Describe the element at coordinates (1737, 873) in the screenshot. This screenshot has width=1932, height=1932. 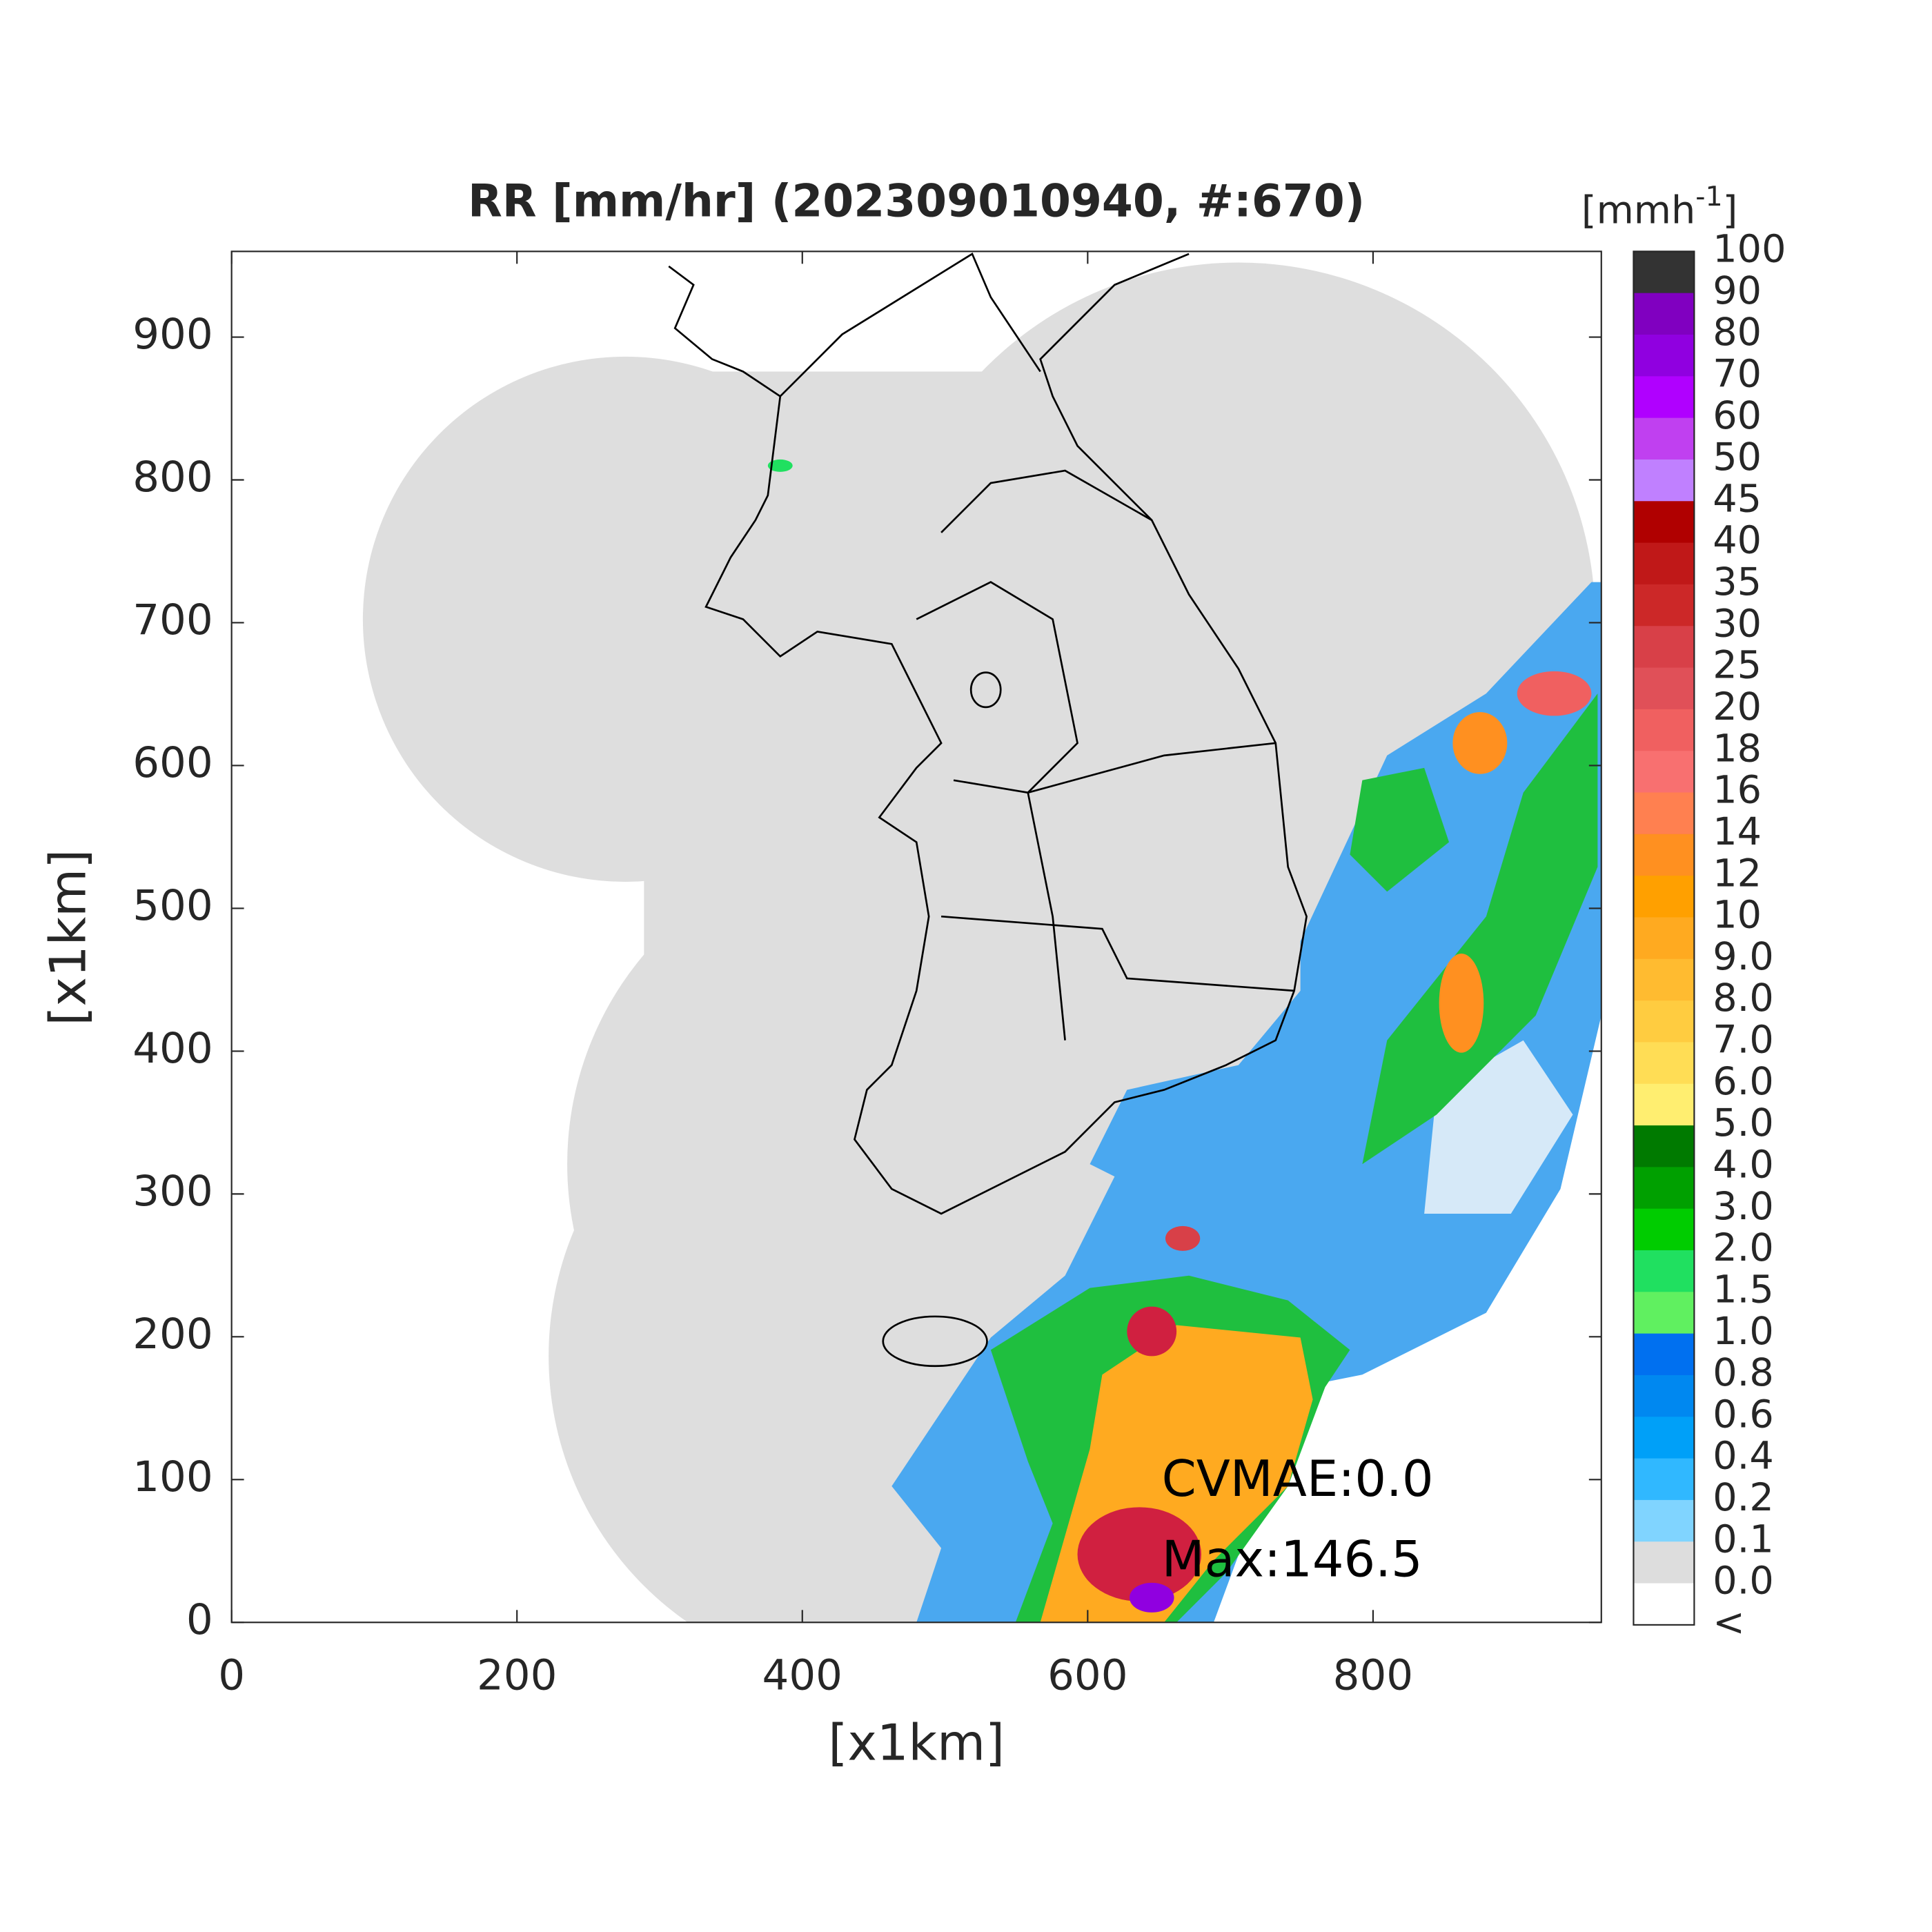
I see `colorbar-label: 12` at that location.